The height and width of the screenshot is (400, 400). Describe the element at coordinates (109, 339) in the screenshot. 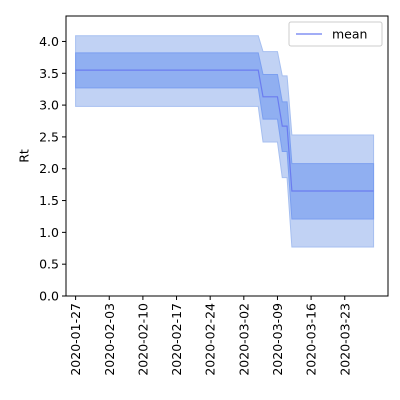

I see `x-tick-label: 2020-02-03` at that location.